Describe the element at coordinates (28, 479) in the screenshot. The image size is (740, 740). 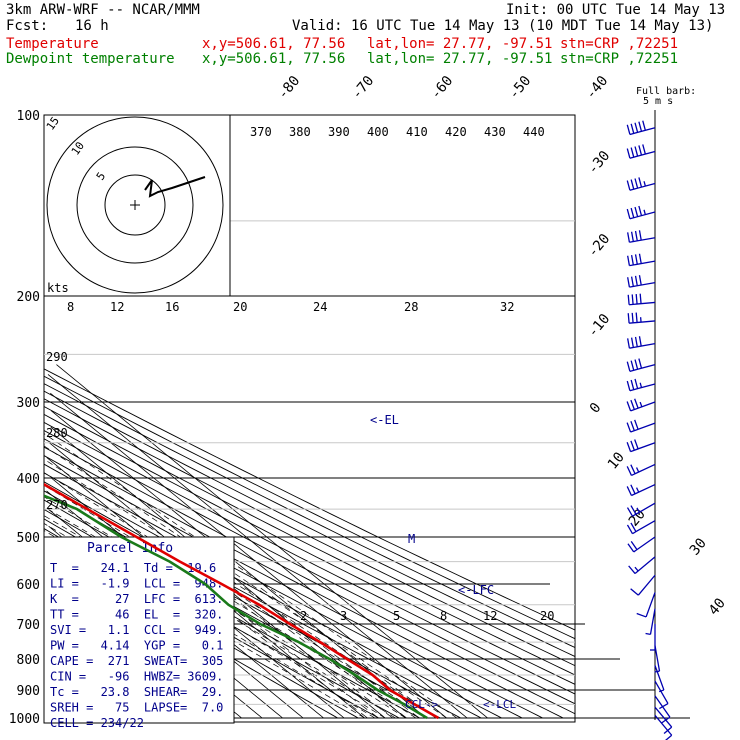
I see `pressure-tick-400: 400` at that location.